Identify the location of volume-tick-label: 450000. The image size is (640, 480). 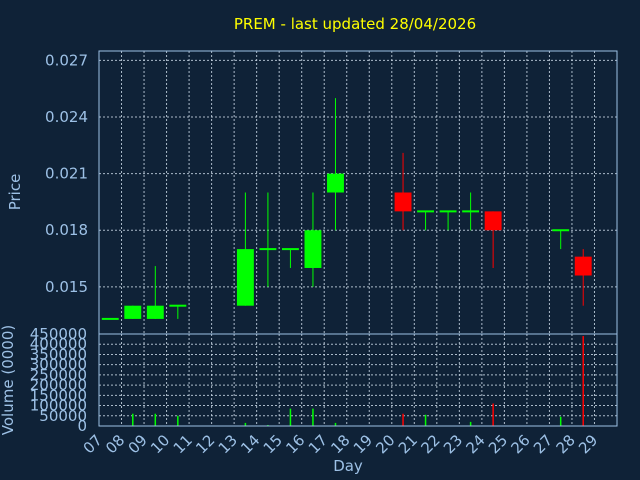
(58, 334).